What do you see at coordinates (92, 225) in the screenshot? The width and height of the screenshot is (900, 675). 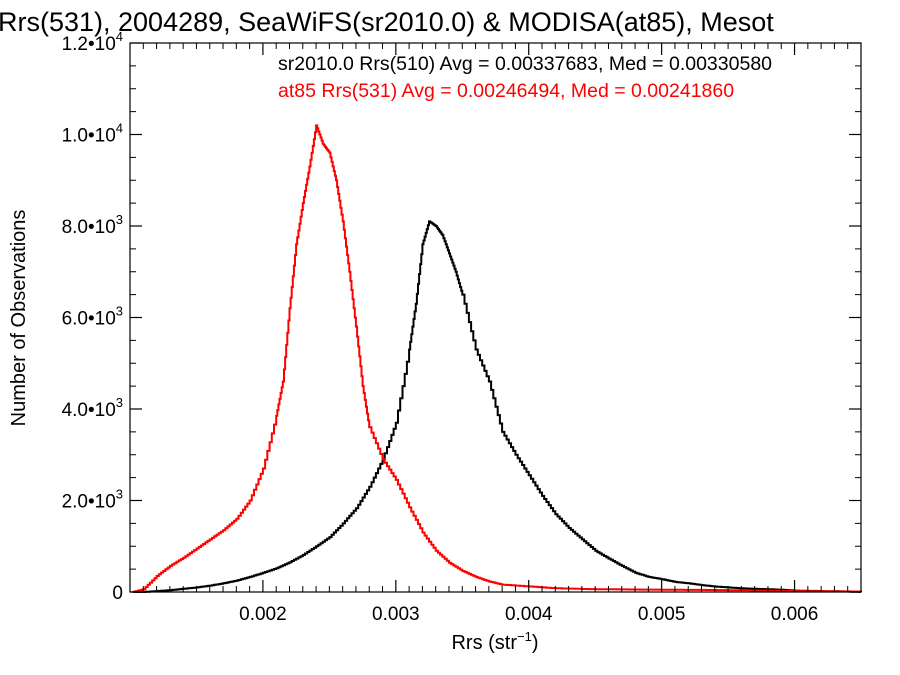 I see `y-tick-label: 8.0•103` at bounding box center [92, 225].